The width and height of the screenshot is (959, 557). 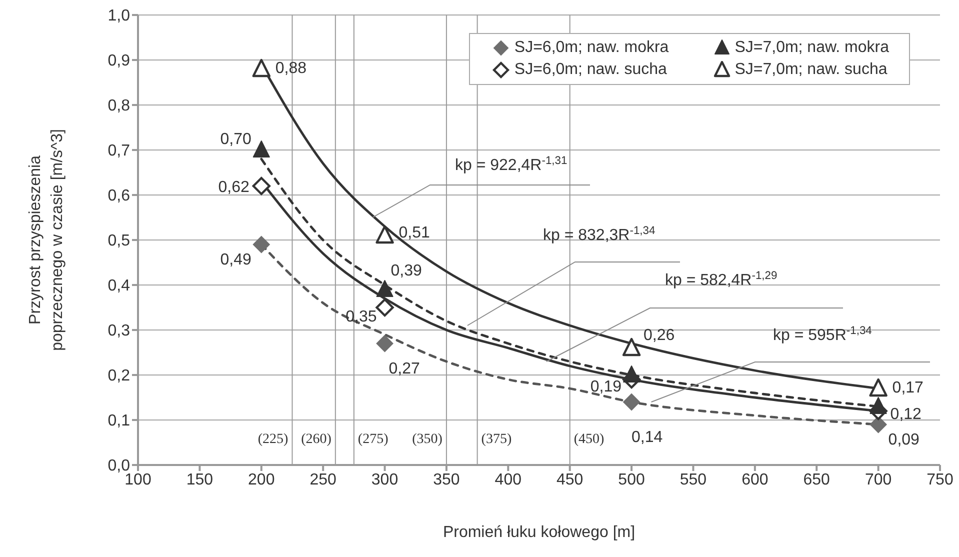 I want to click on x-tick-label: 700, so click(x=878, y=479).